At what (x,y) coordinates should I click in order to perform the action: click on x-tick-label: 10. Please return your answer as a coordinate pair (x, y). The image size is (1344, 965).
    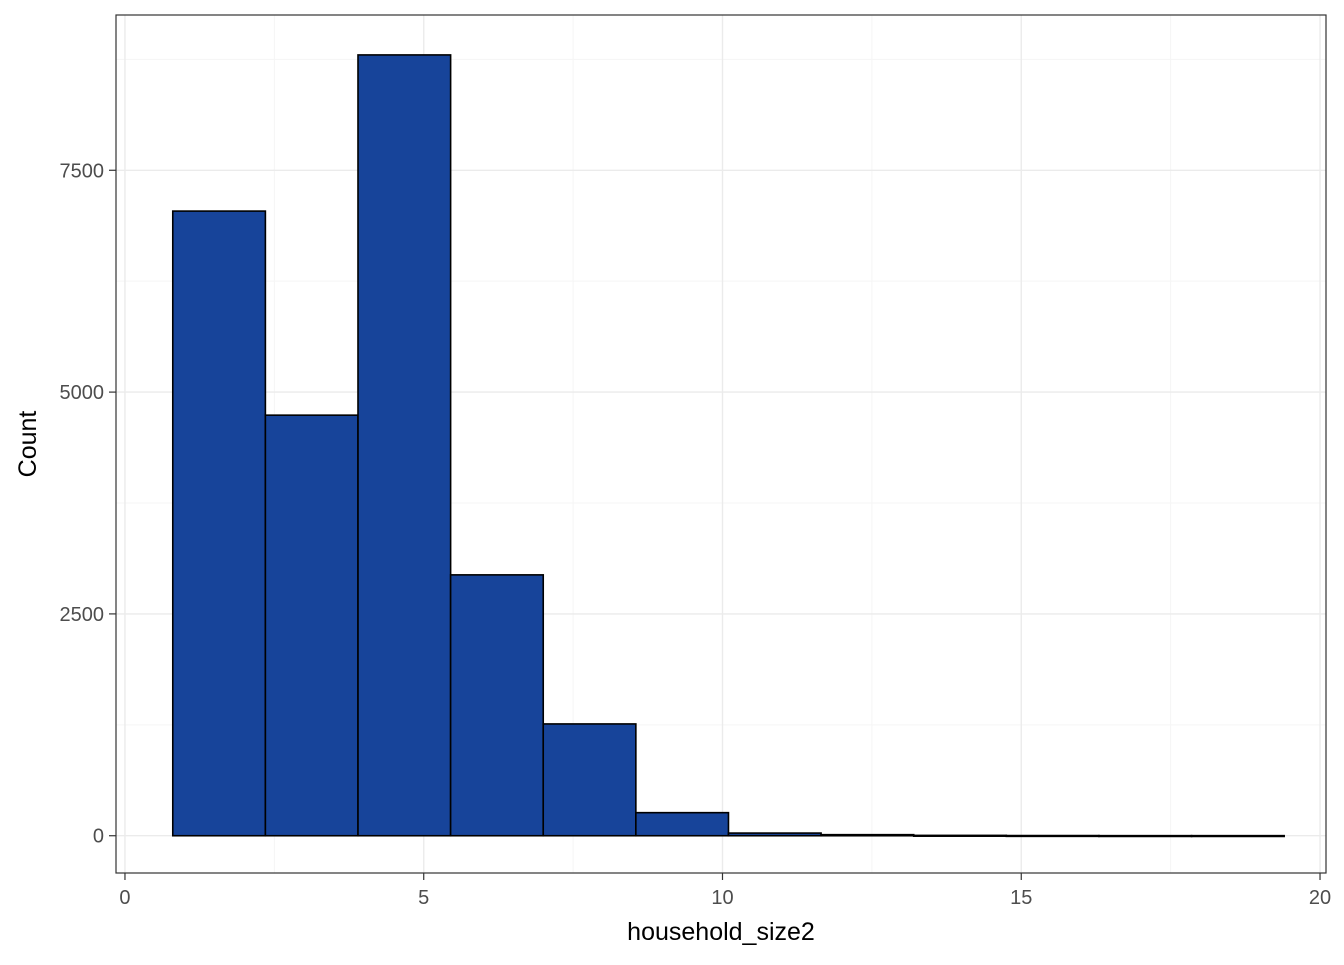
    Looking at the image, I should click on (722, 898).